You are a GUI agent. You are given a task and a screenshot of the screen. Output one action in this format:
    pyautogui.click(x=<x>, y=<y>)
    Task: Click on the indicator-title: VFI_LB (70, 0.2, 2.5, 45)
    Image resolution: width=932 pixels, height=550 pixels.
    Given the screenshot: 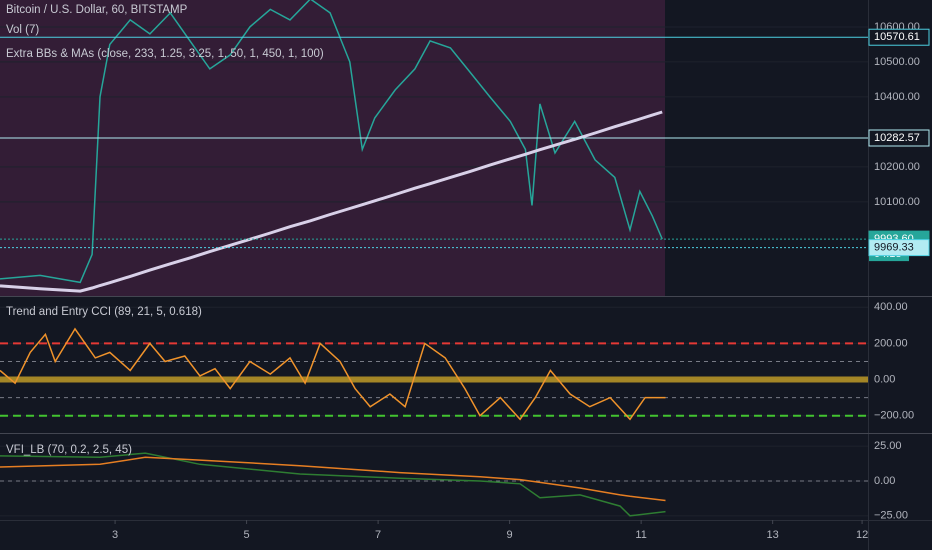 What is the action you would take?
    pyautogui.click(x=69, y=450)
    